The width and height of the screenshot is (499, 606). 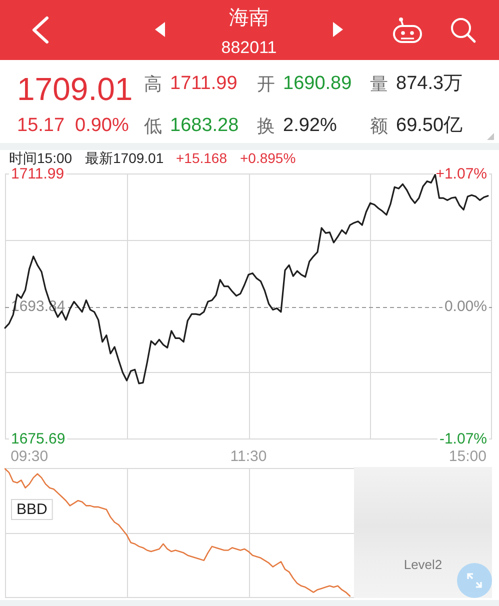 What do you see at coordinates (266, 84) in the screenshot?
I see `text: 开` at bounding box center [266, 84].